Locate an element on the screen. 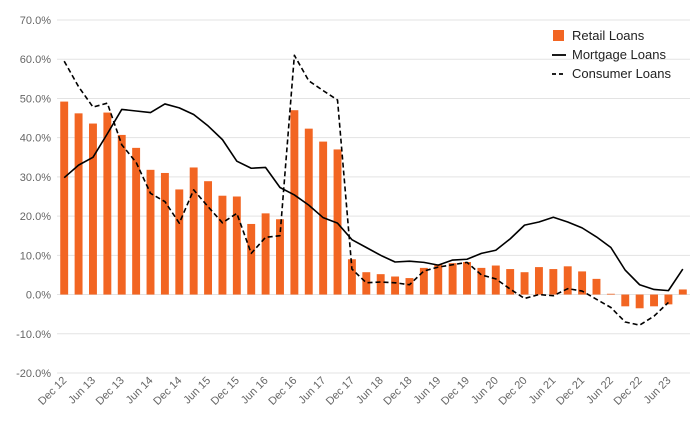 The image size is (700, 433). x-tick-label: Jun 13 is located at coordinates (82, 391).